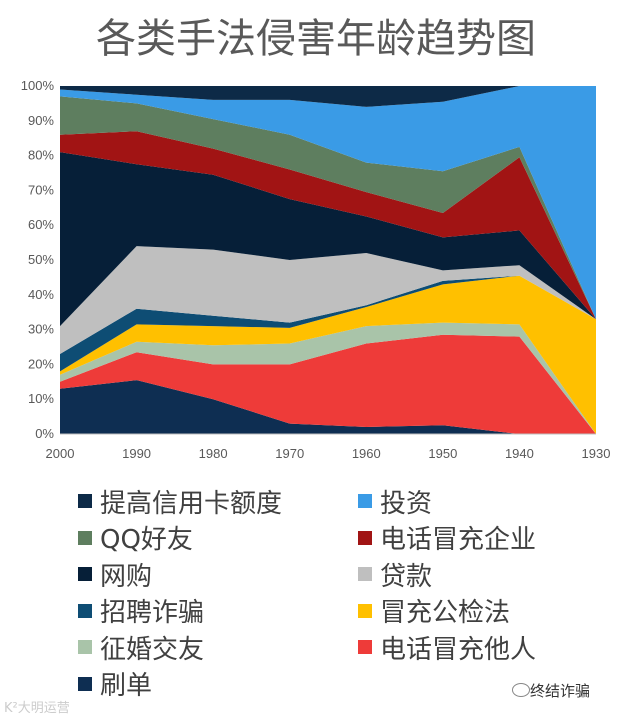  Describe the element at coordinates (191, 503) in the screenshot. I see `legend-label: 提高信用卡额度` at that location.